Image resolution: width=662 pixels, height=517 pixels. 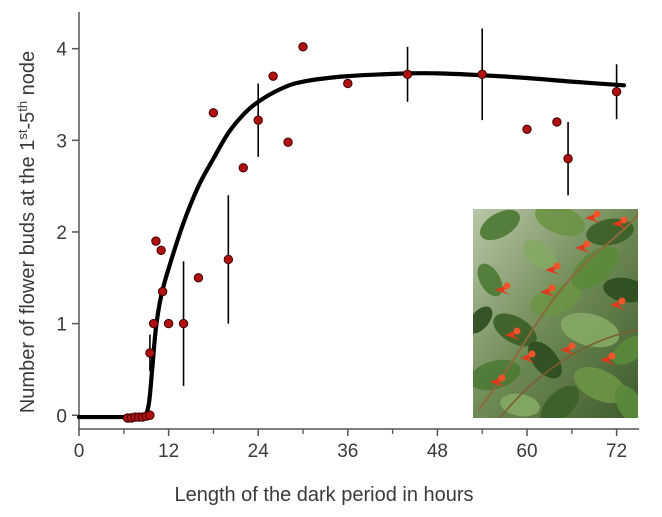 What do you see at coordinates (61, 325) in the screenshot?
I see `y-tick-label: 1` at bounding box center [61, 325].